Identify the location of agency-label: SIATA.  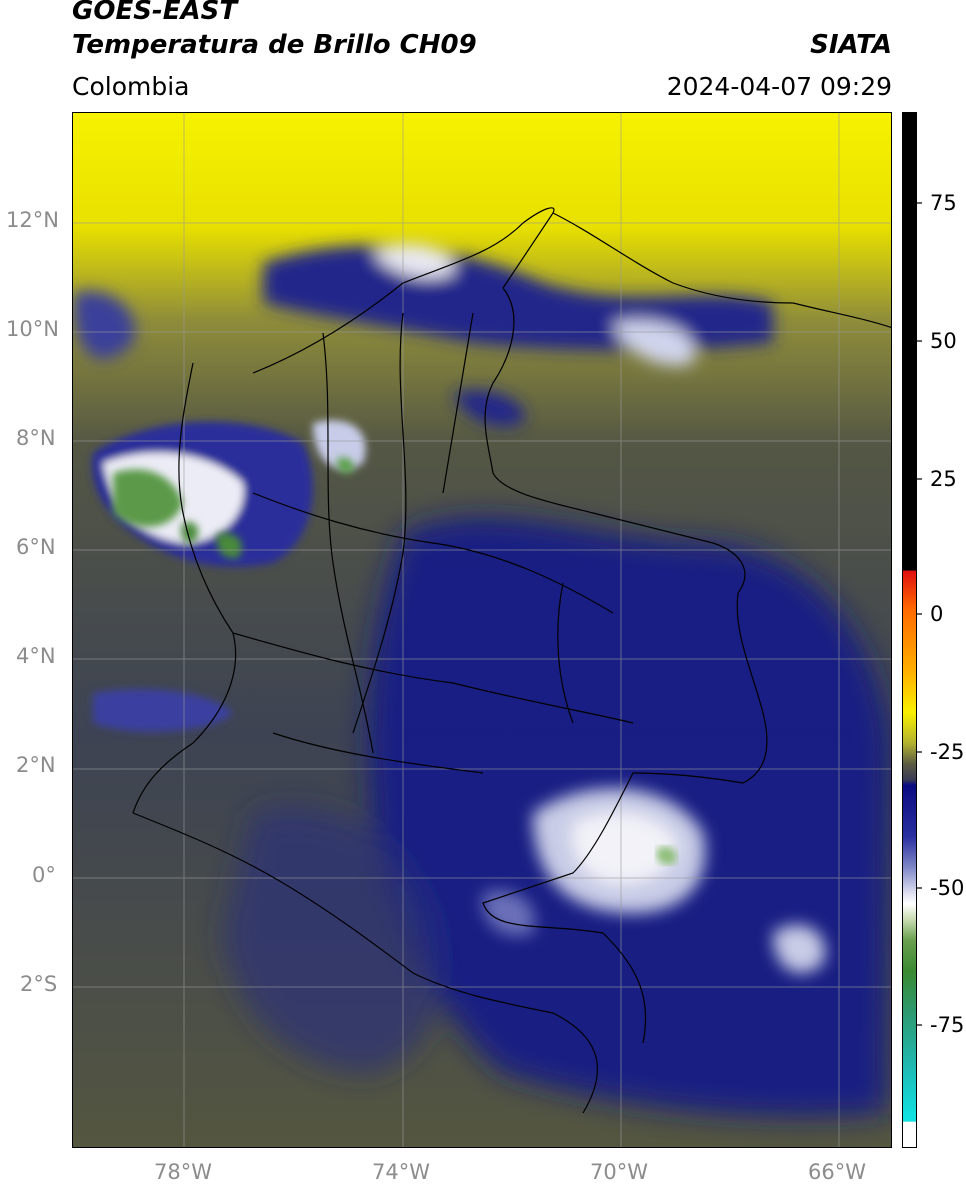
(851, 45).